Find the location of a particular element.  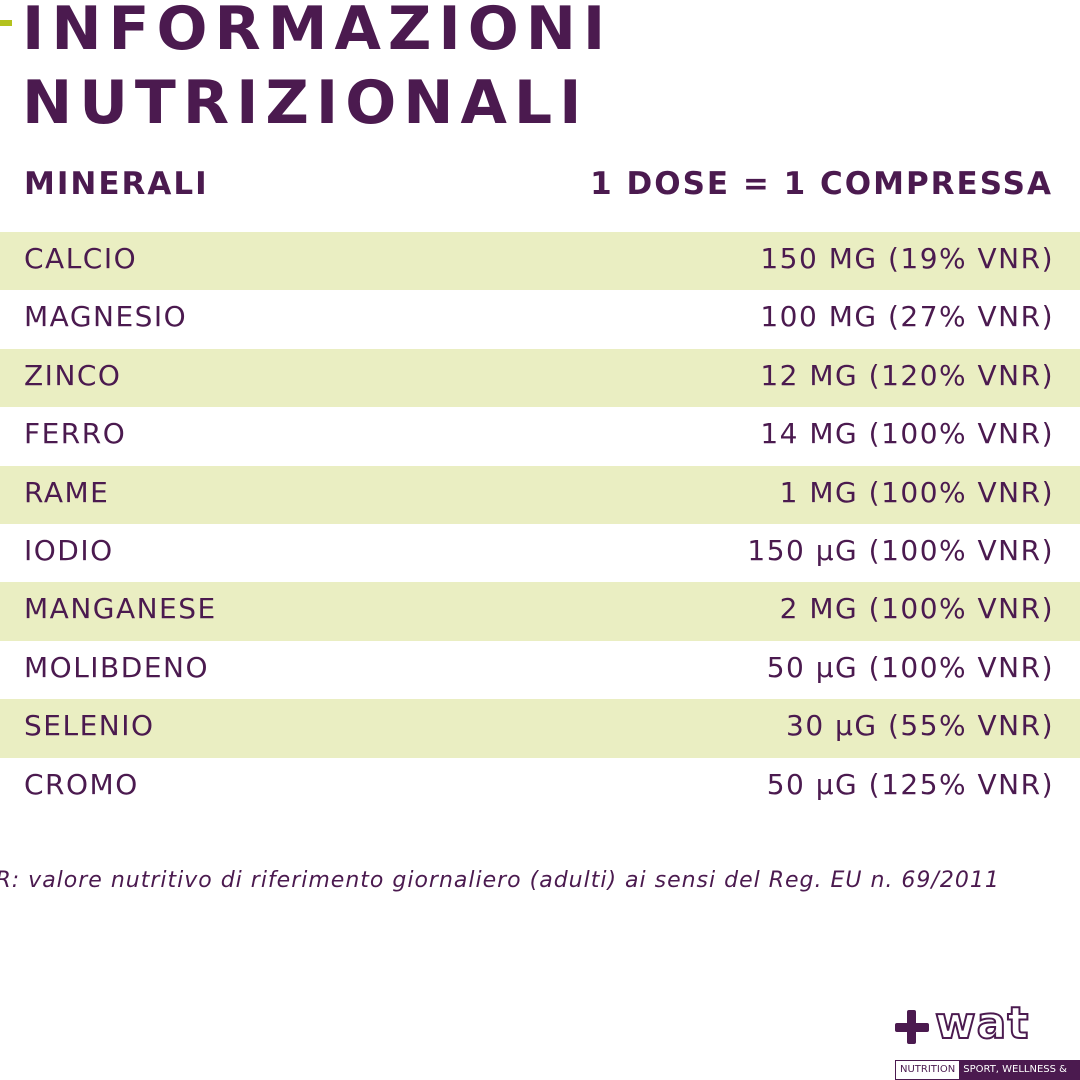

mineral-name: MOLIBDENO is located at coordinates (116, 667).